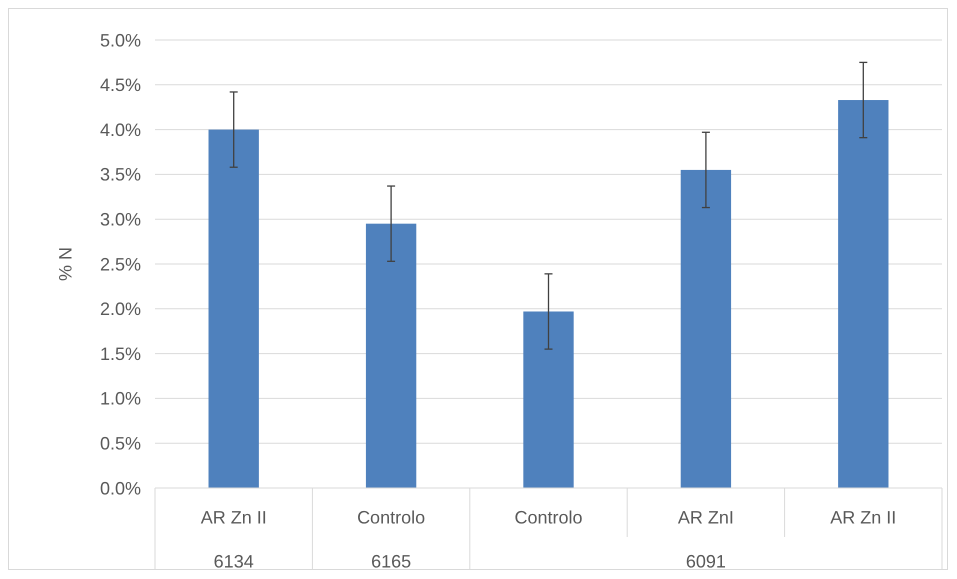 The image size is (957, 579). Describe the element at coordinates (391, 561) in the screenshot. I see `text: 6165` at that location.